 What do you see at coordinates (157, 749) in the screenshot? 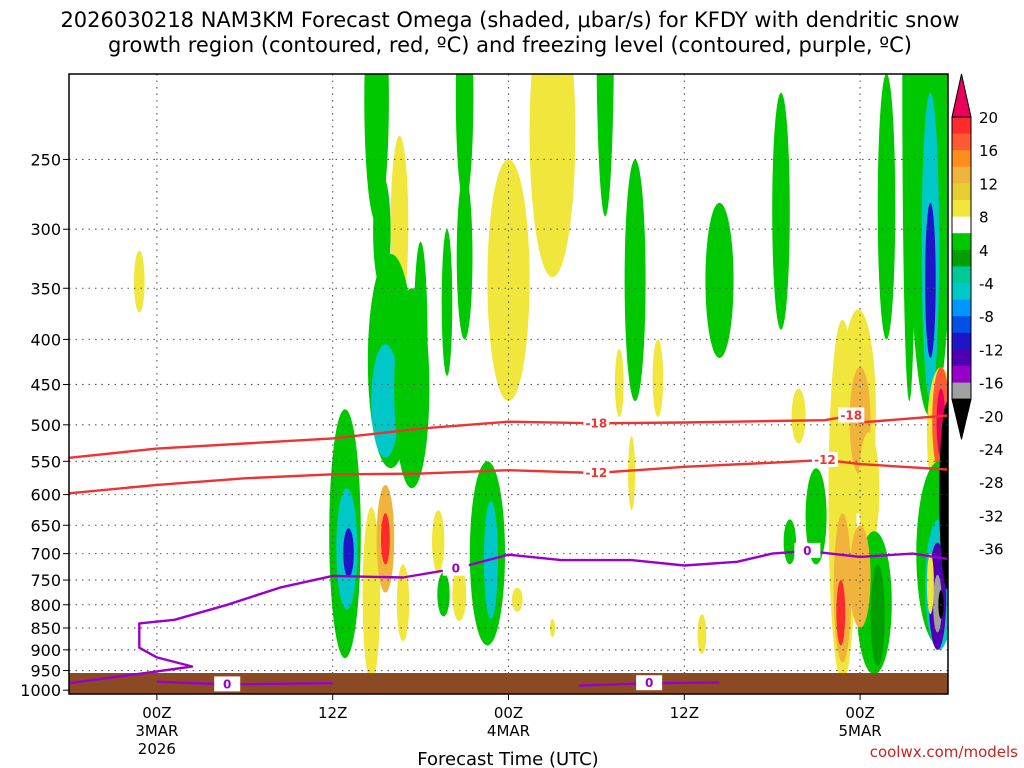
I see `x-tick-label-0-2: 2026` at bounding box center [157, 749].